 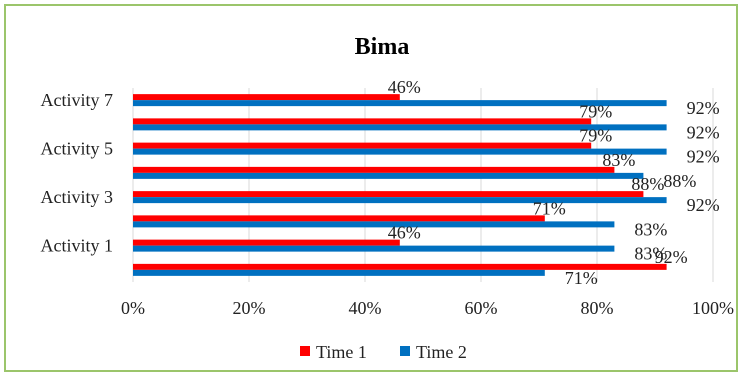 What do you see at coordinates (77, 149) in the screenshot?
I see `y-category-label: Activity 5` at bounding box center [77, 149].